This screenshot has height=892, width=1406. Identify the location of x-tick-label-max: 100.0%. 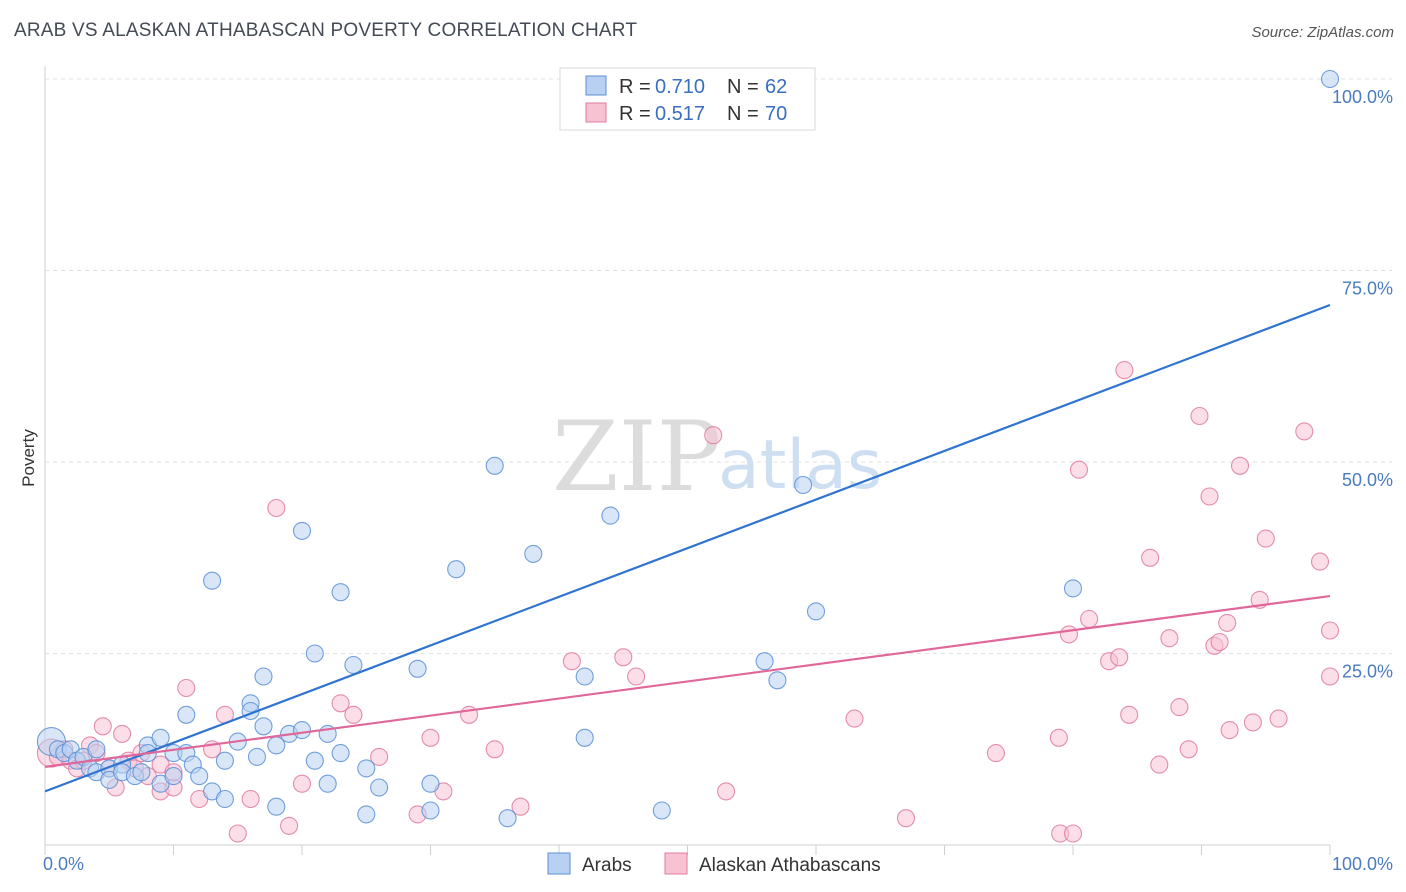
(1362, 864).